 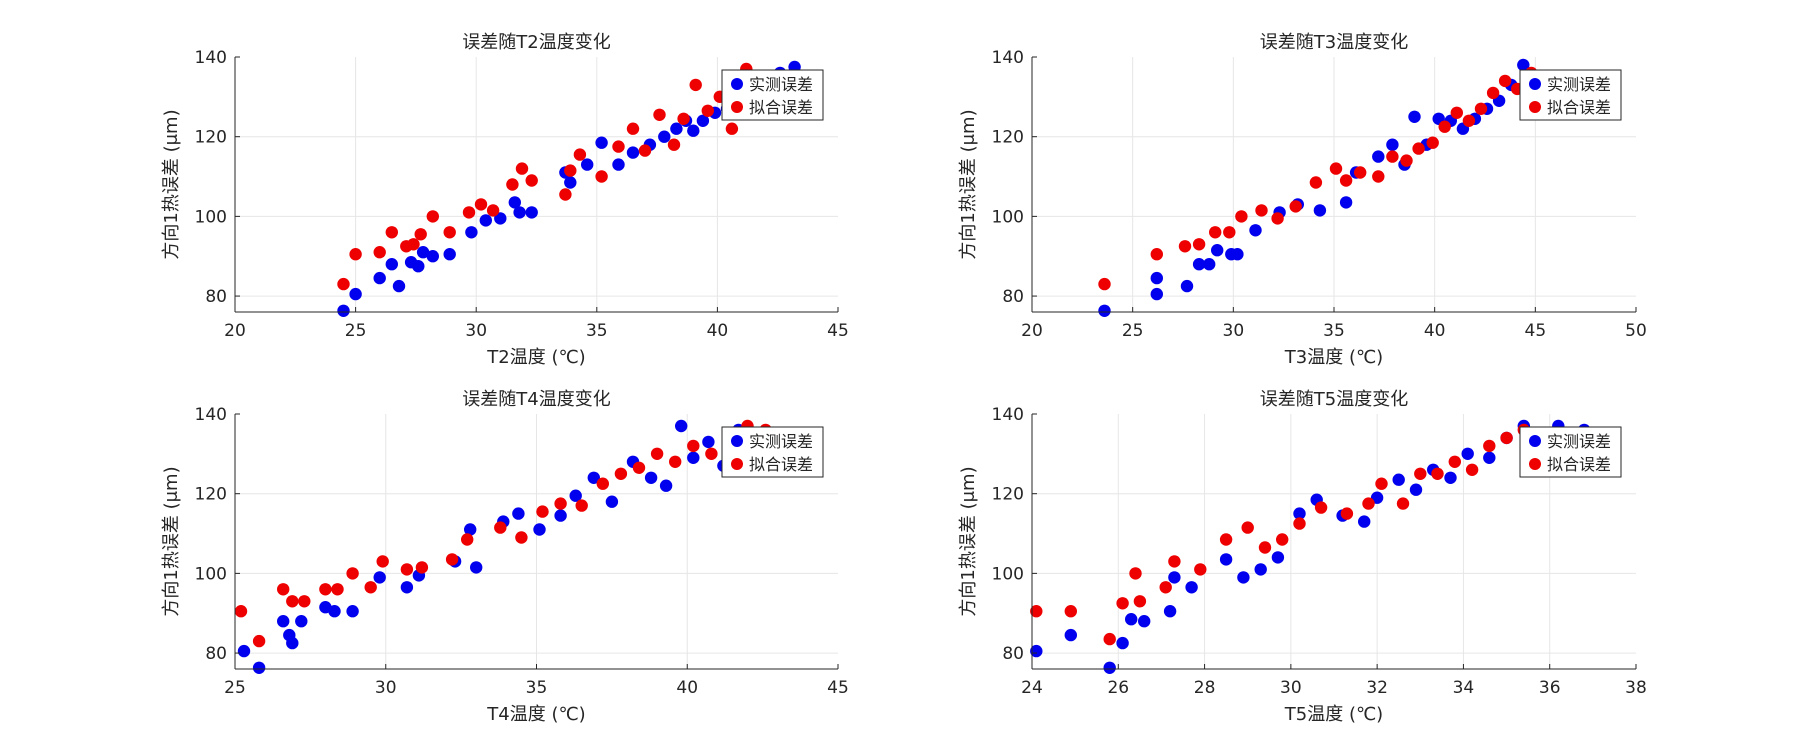 What do you see at coordinates (1636, 688) in the screenshot?
I see `x-tick-label: 38` at bounding box center [1636, 688].